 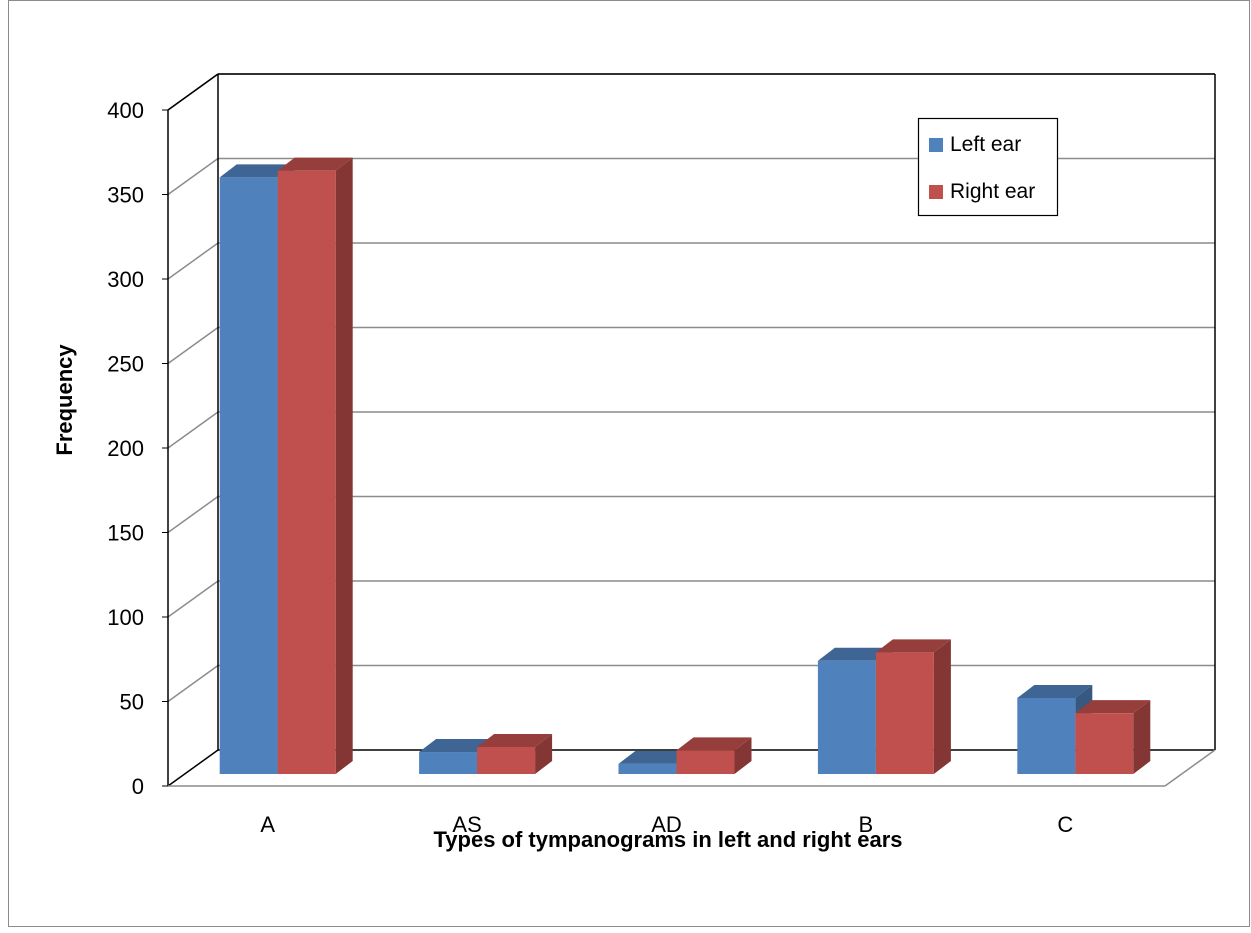 What do you see at coordinates (866, 824) in the screenshot?
I see `x-category-label-b: B` at bounding box center [866, 824].